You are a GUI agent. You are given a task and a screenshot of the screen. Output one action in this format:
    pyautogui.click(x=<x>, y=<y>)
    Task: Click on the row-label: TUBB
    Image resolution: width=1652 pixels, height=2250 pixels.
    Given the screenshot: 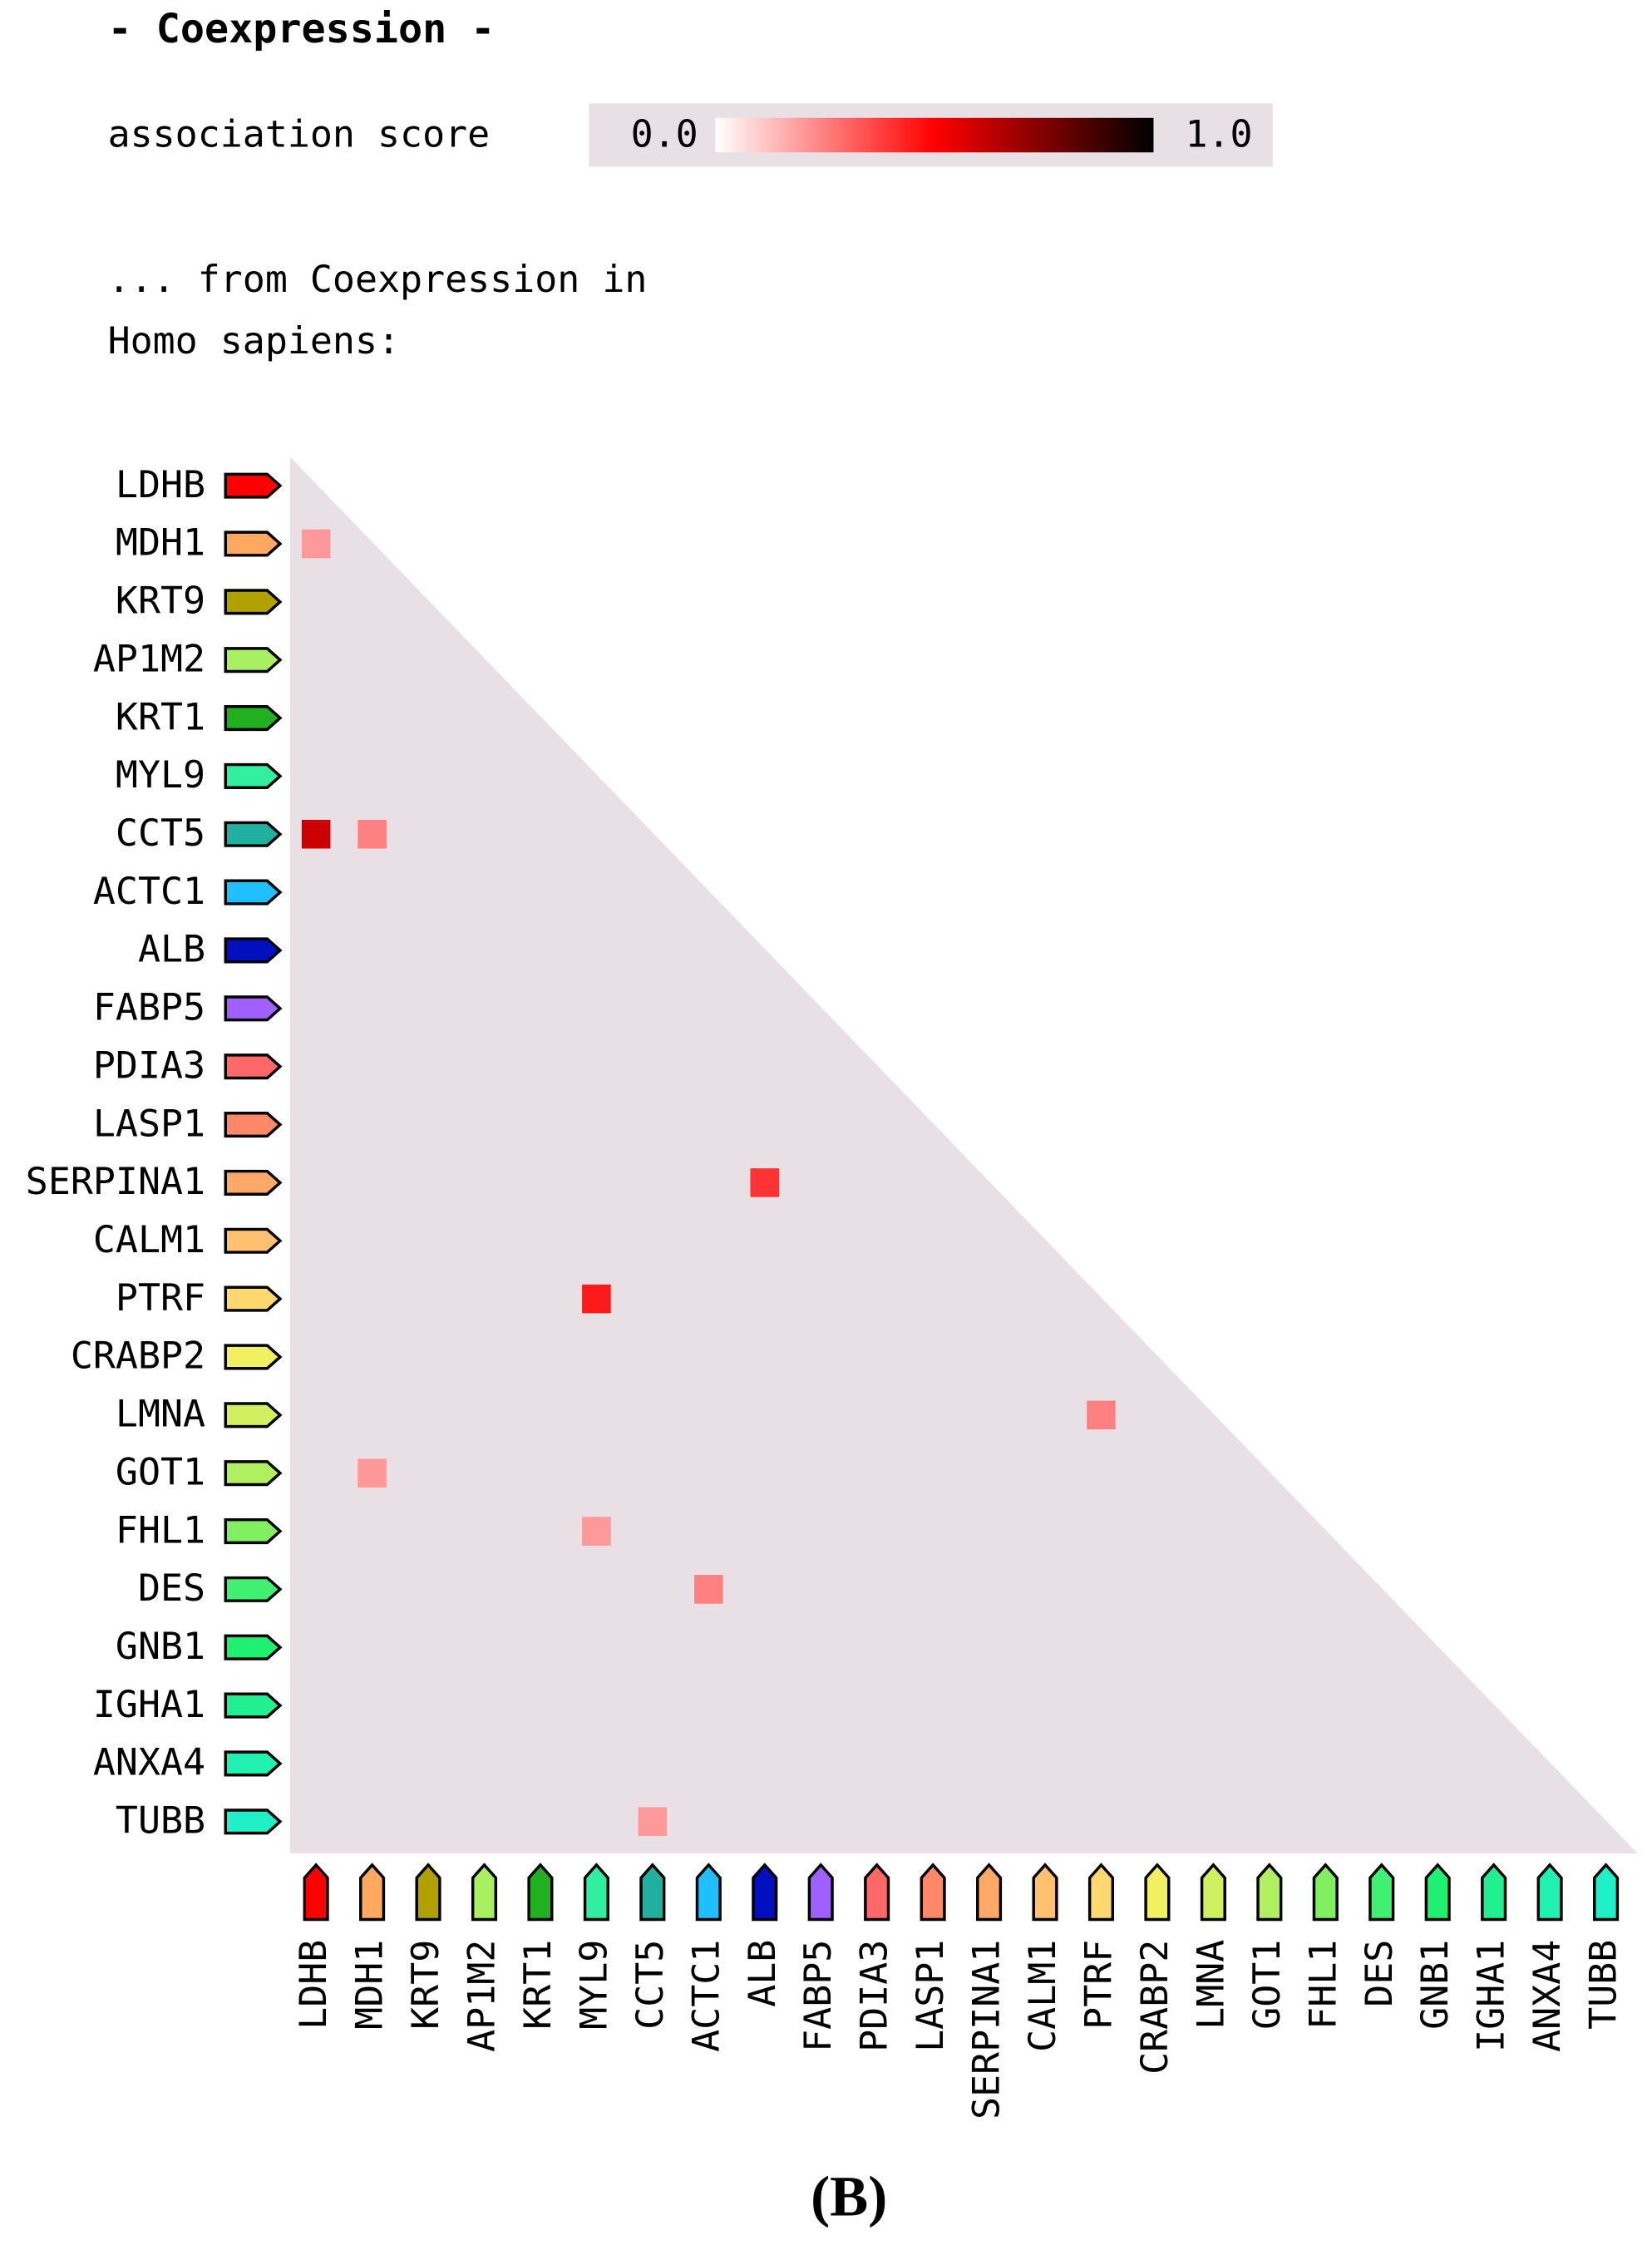 What is the action you would take?
    pyautogui.click(x=161, y=1821)
    